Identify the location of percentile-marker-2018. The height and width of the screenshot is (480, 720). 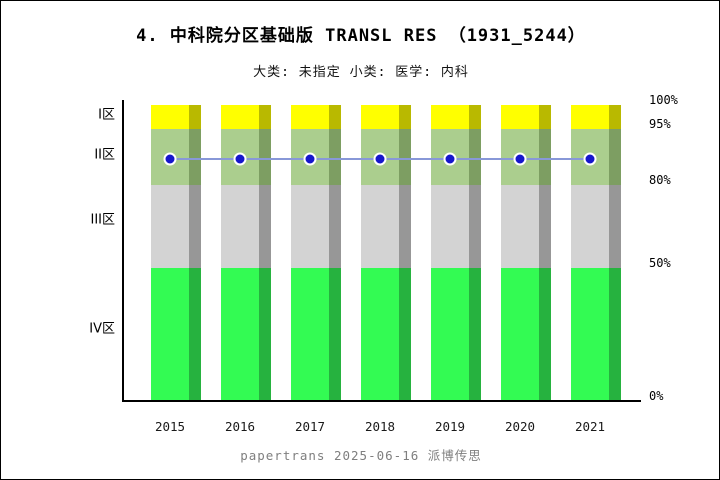
(380, 159).